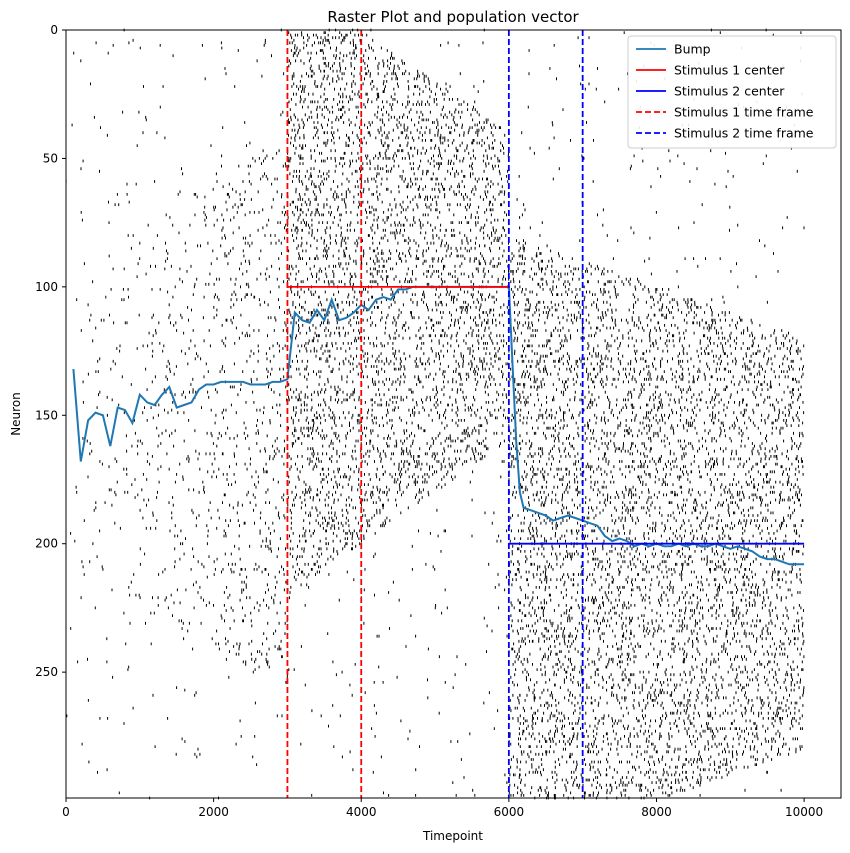  What do you see at coordinates (453, 17) in the screenshot?
I see `chart-title: Raster Plot and population vector` at bounding box center [453, 17].